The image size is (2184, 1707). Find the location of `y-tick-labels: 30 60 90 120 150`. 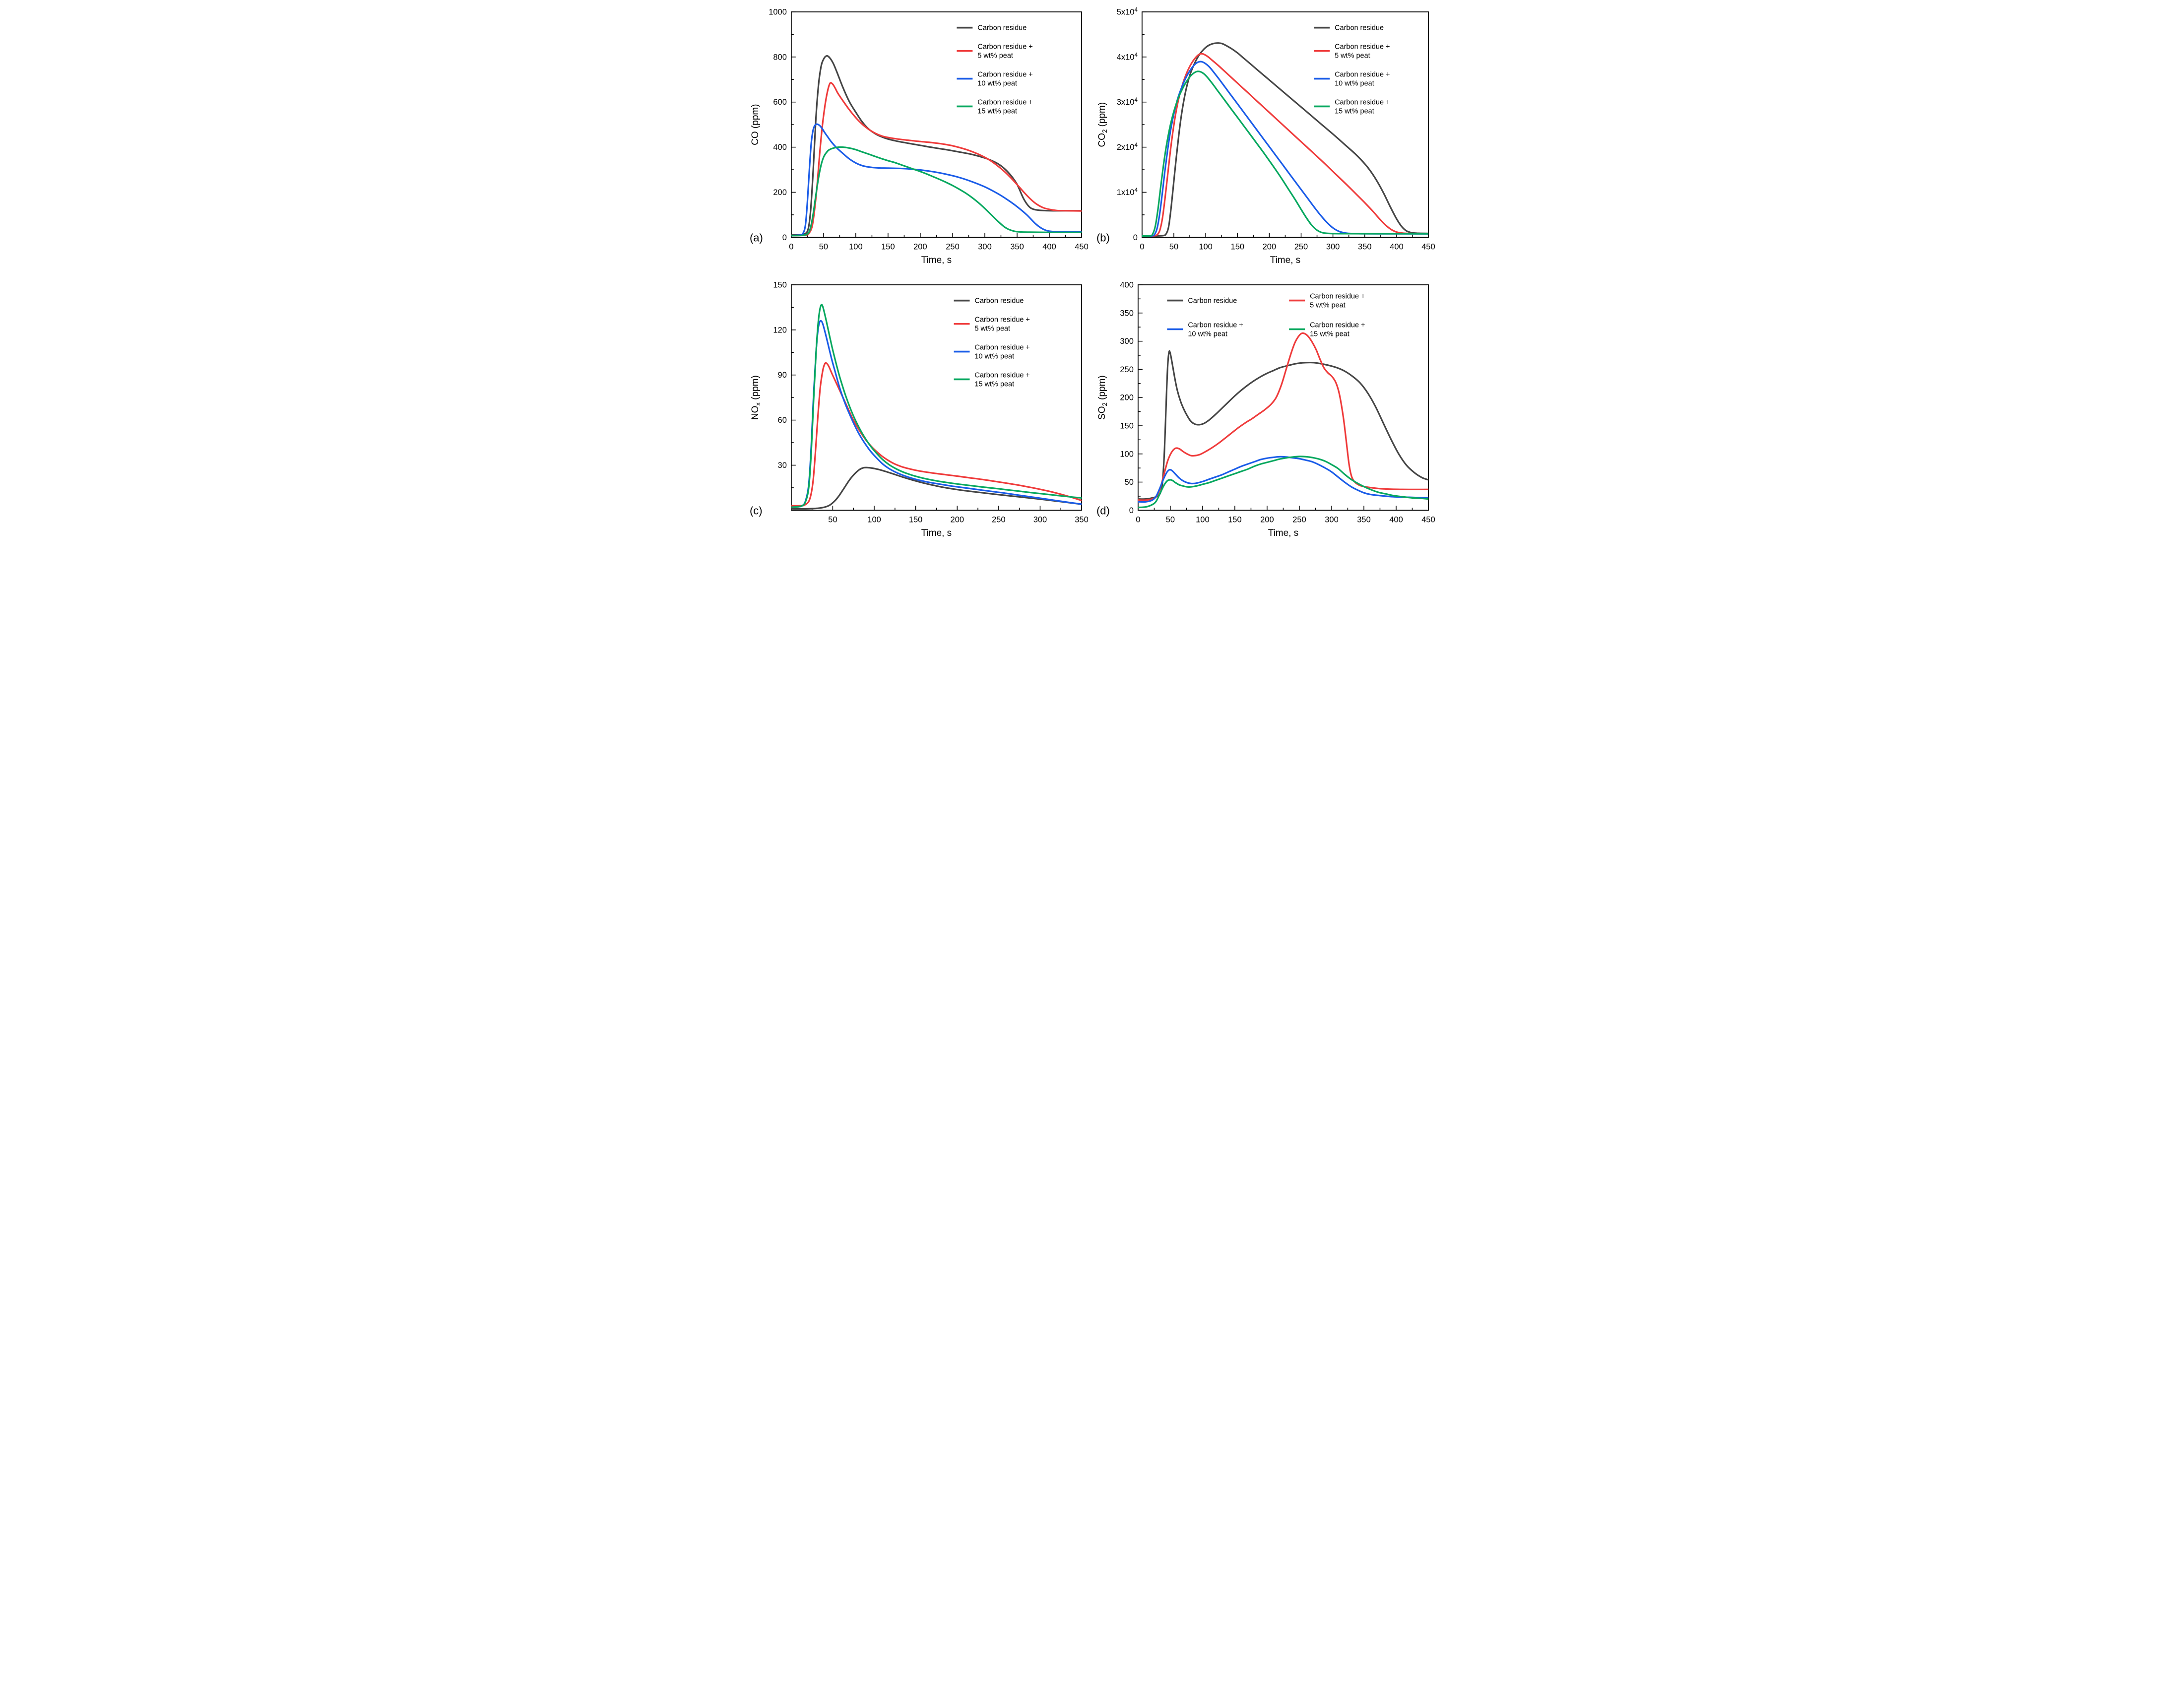

y-tick-labels: 30 60 90 120 150 is located at coordinates (779, 376).